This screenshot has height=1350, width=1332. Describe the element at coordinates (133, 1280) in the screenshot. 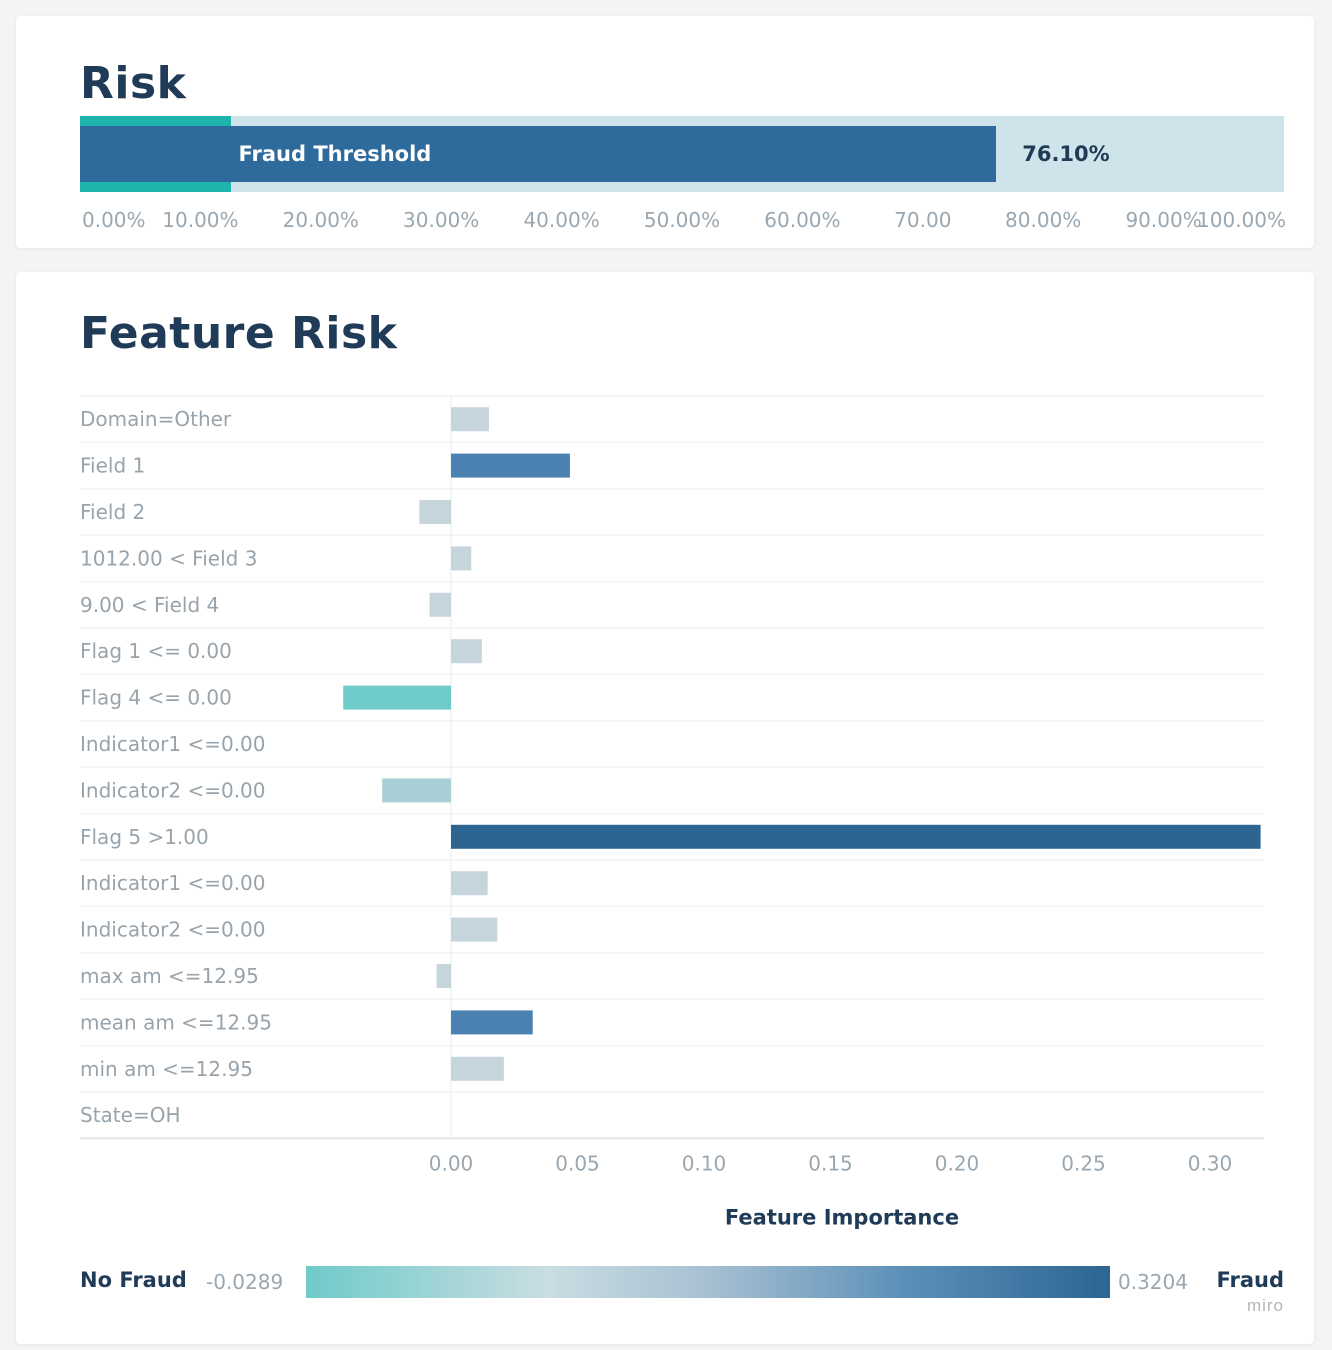

I see `legend-no-fraud-label: No Fraud` at that location.